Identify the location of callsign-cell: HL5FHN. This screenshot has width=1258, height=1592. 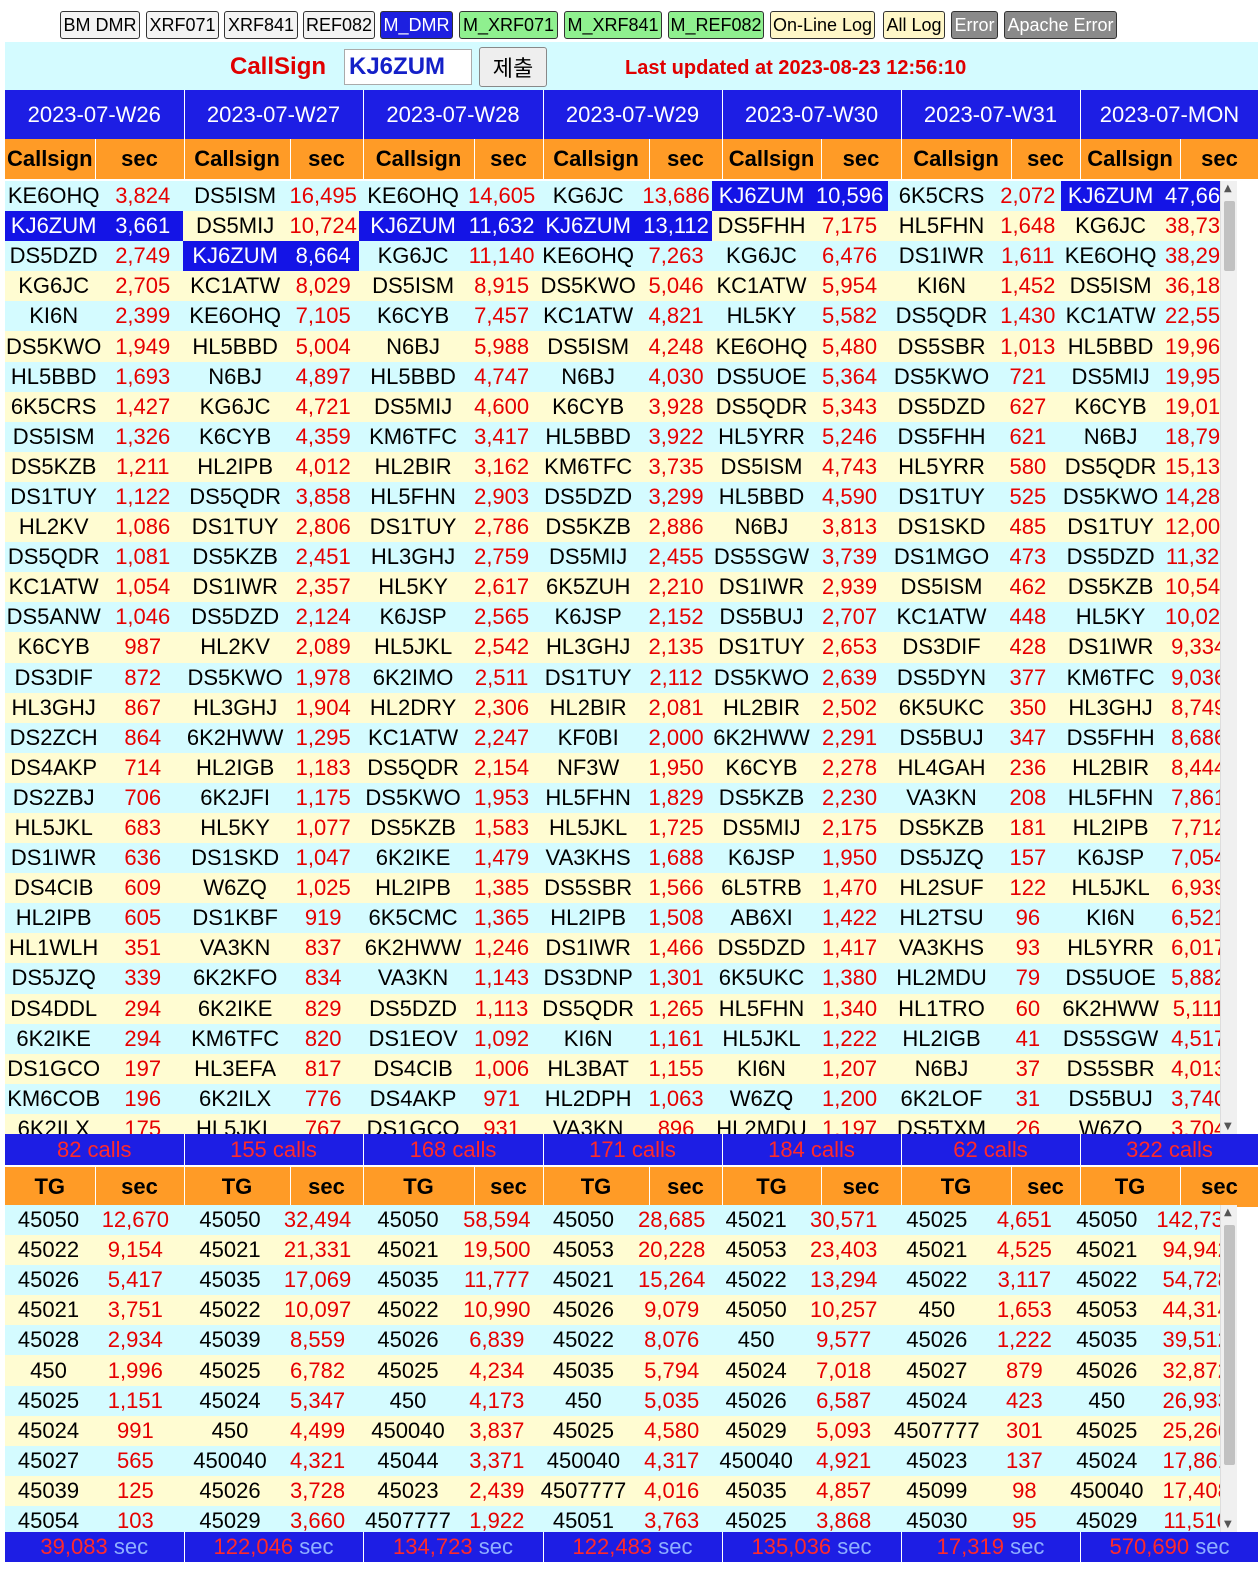
(941, 226).